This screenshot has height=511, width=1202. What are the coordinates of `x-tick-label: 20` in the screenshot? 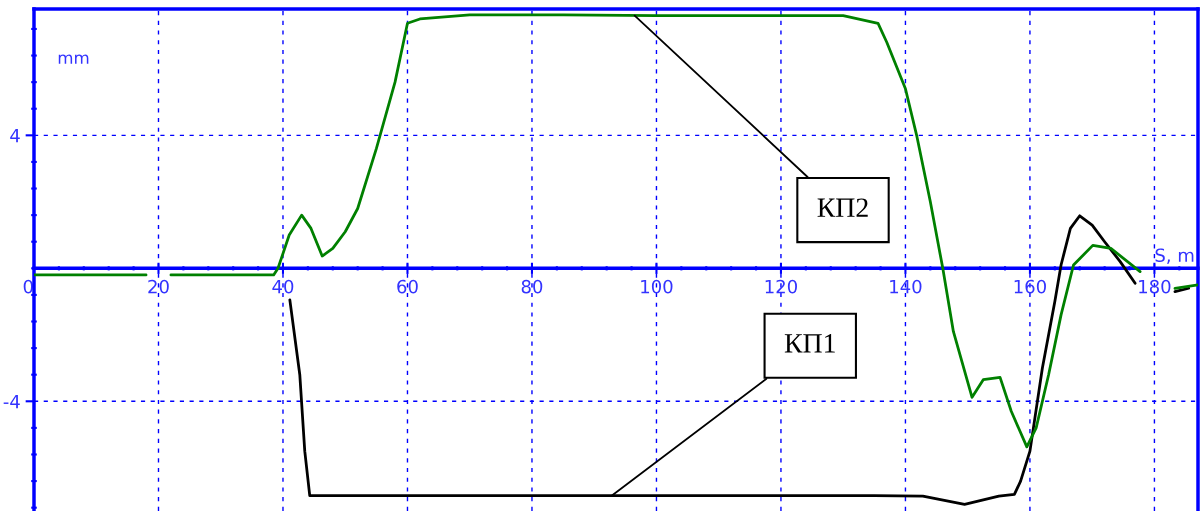 It's located at (158, 286).